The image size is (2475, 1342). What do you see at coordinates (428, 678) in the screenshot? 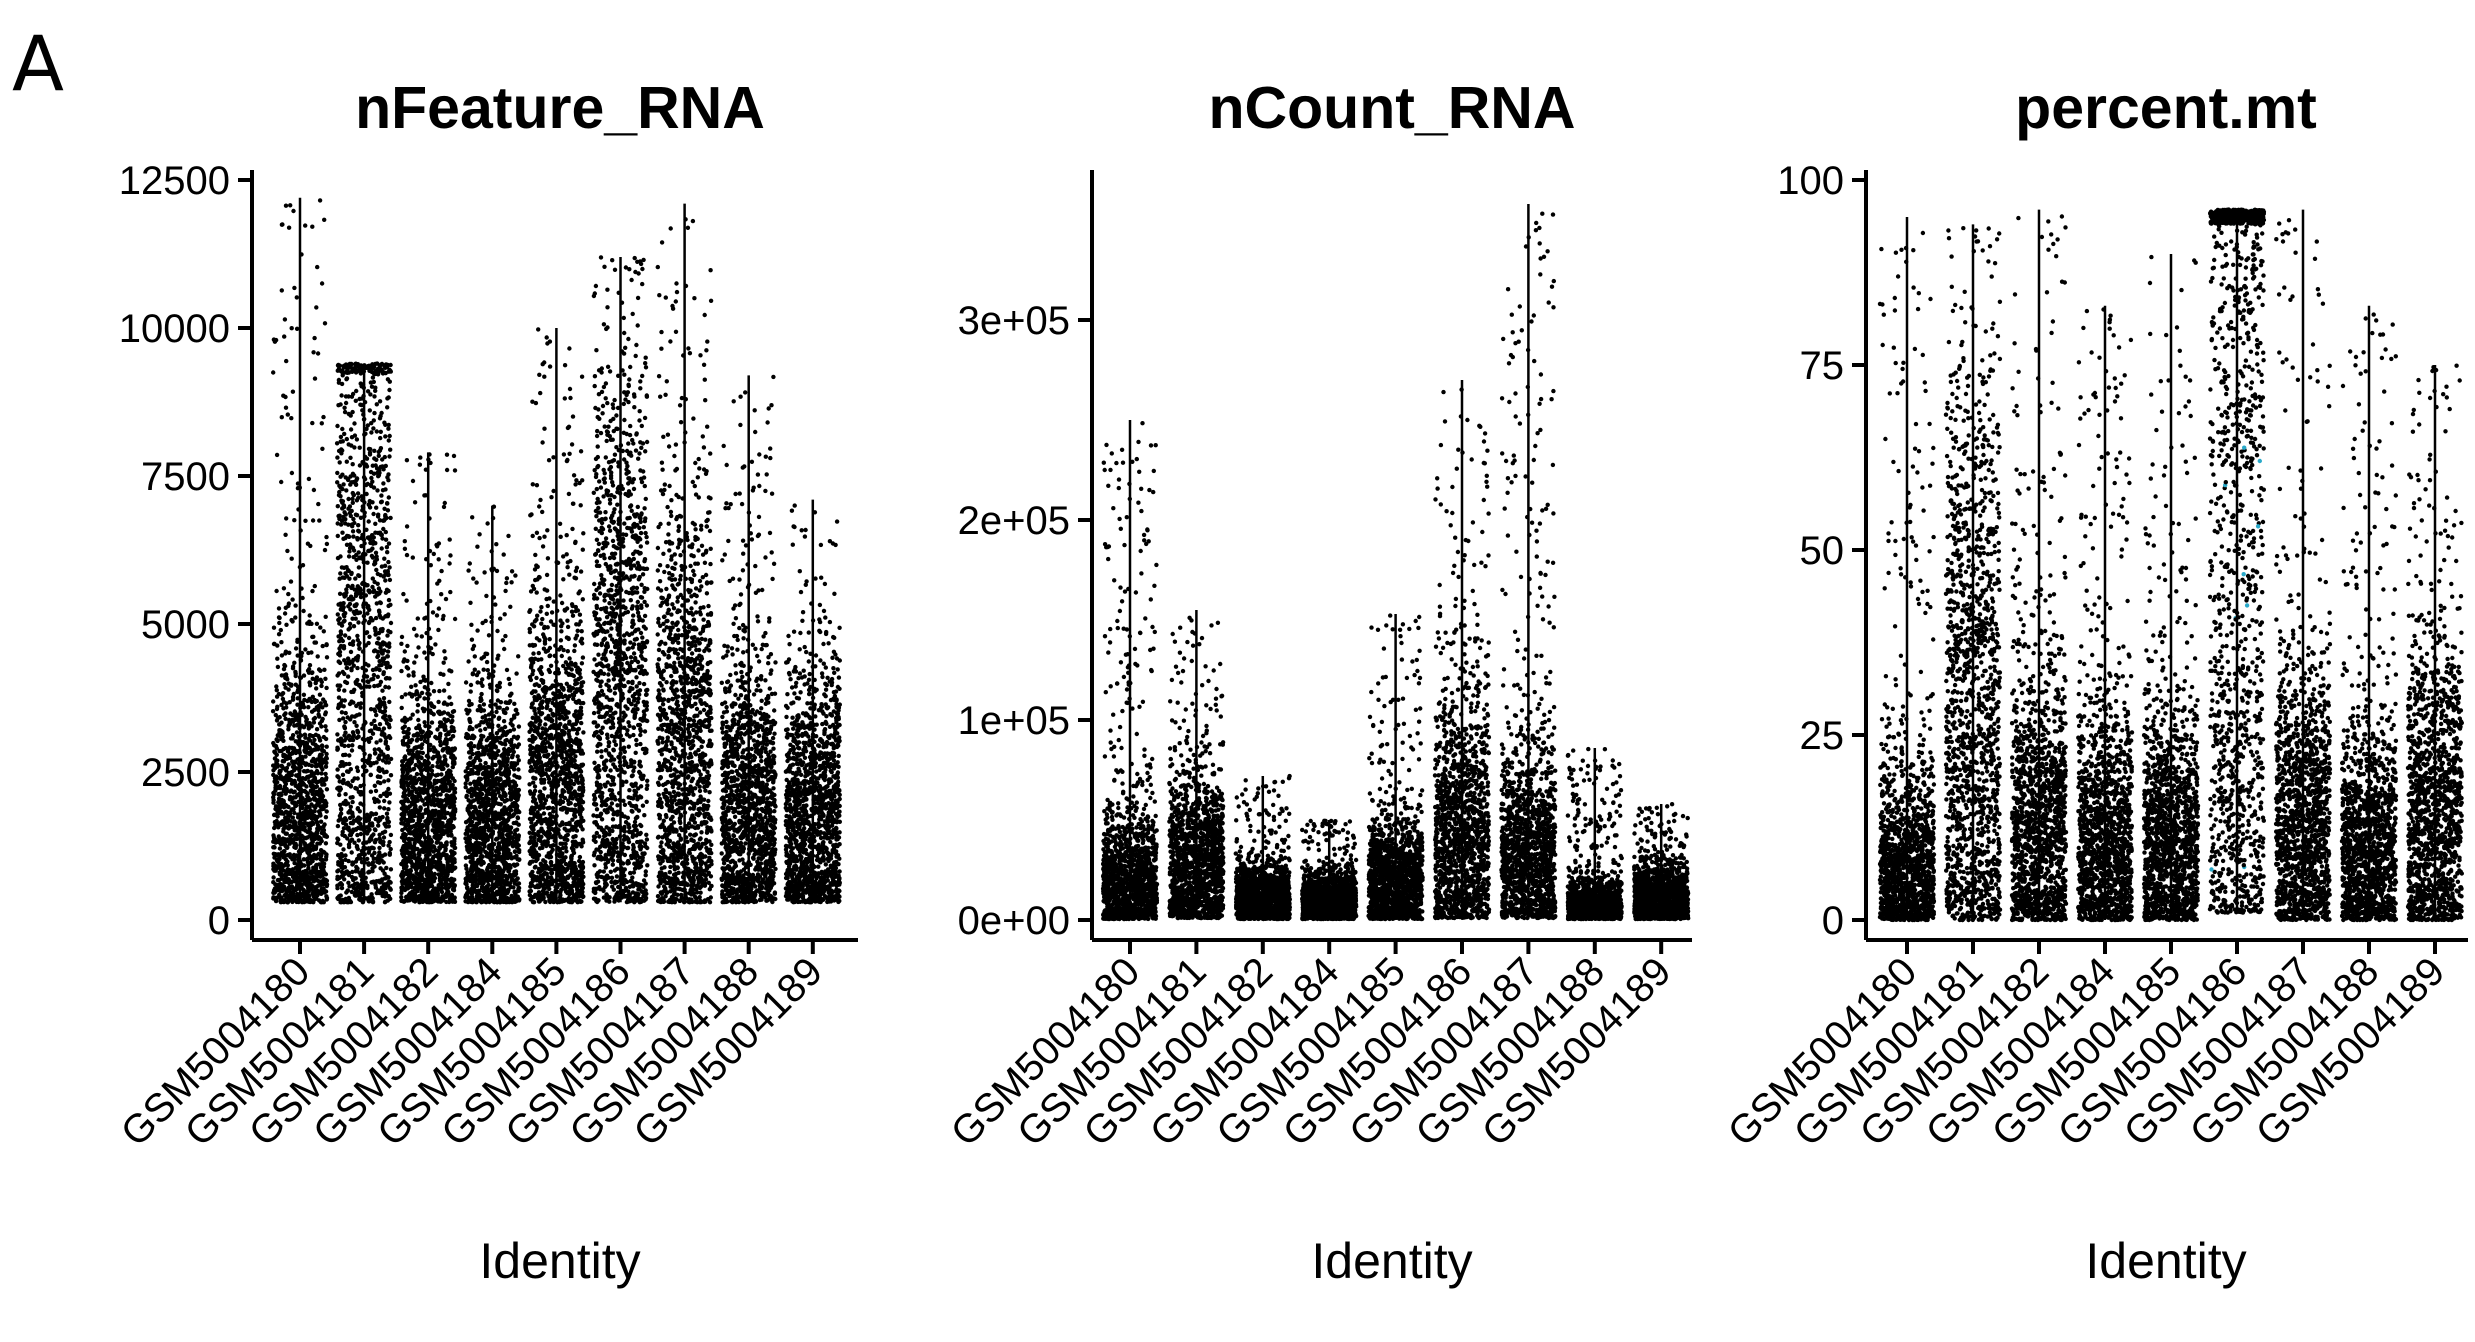
I see `violin-gsm5004182` at bounding box center [428, 678].